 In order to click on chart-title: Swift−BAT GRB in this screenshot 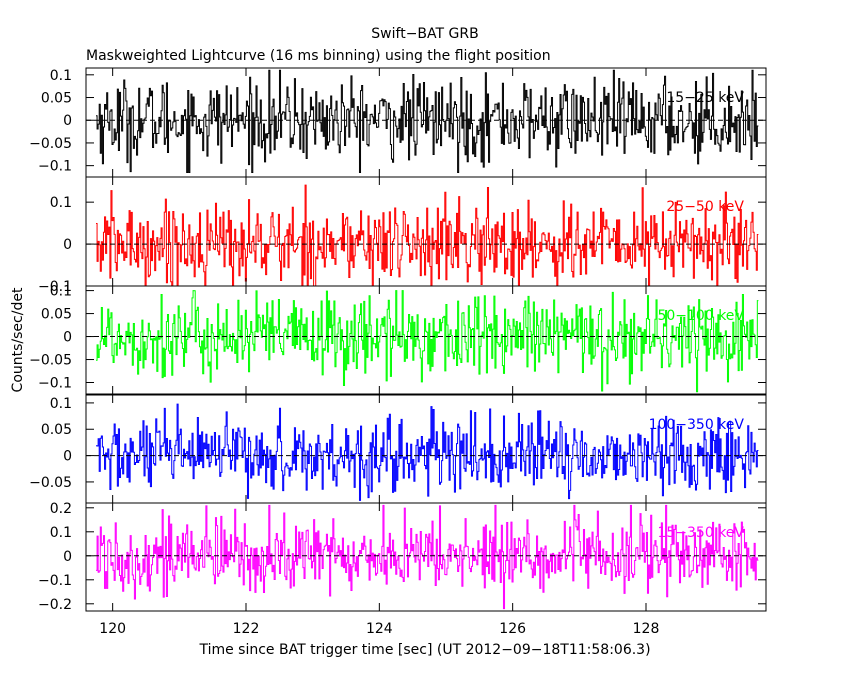, I will do `click(424, 34)`.